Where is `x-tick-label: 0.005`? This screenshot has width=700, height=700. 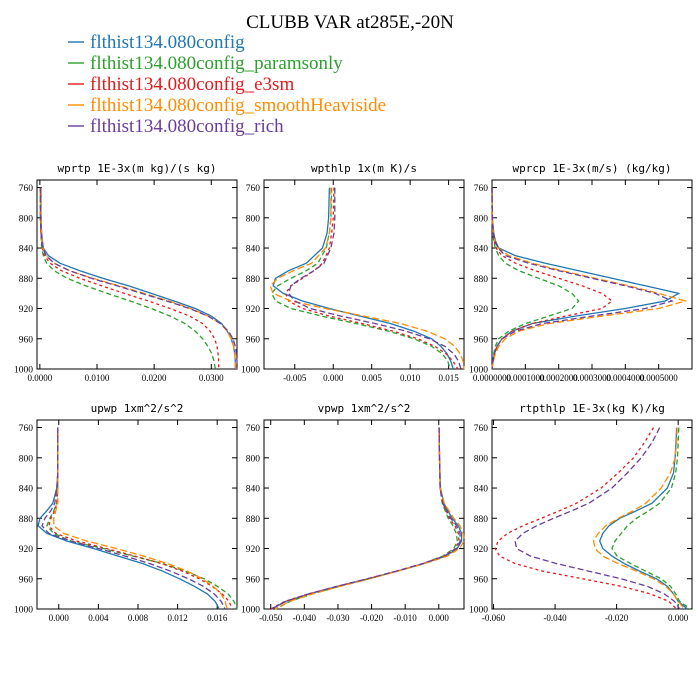 x-tick-label: 0.005 is located at coordinates (372, 378).